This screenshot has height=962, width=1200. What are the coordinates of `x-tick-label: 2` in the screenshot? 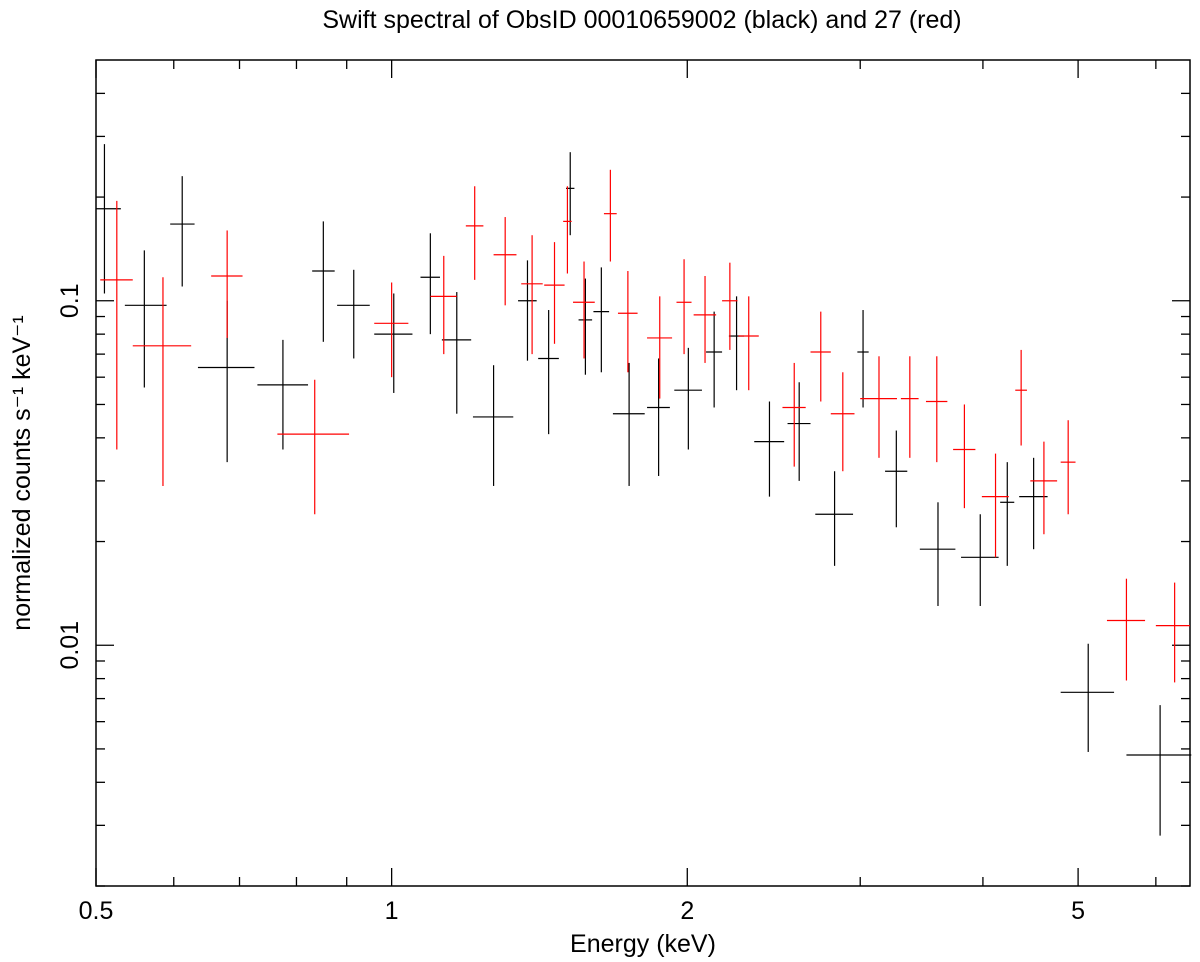 It's located at (687, 911).